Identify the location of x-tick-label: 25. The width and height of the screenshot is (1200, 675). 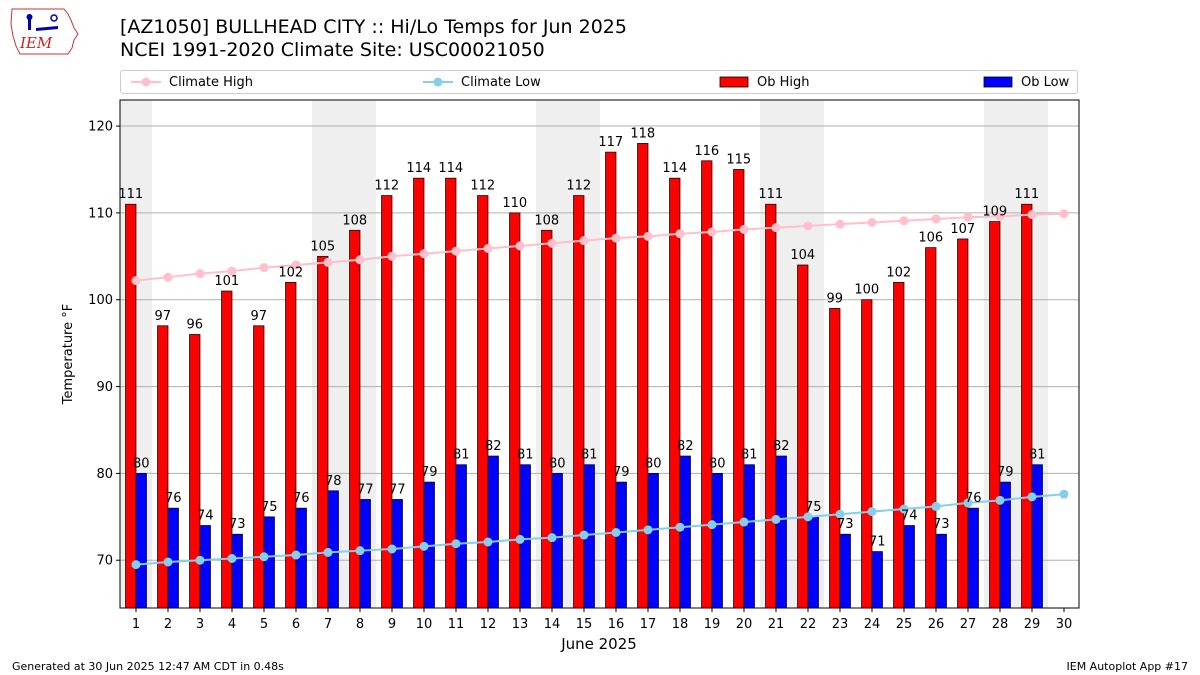
(904, 624).